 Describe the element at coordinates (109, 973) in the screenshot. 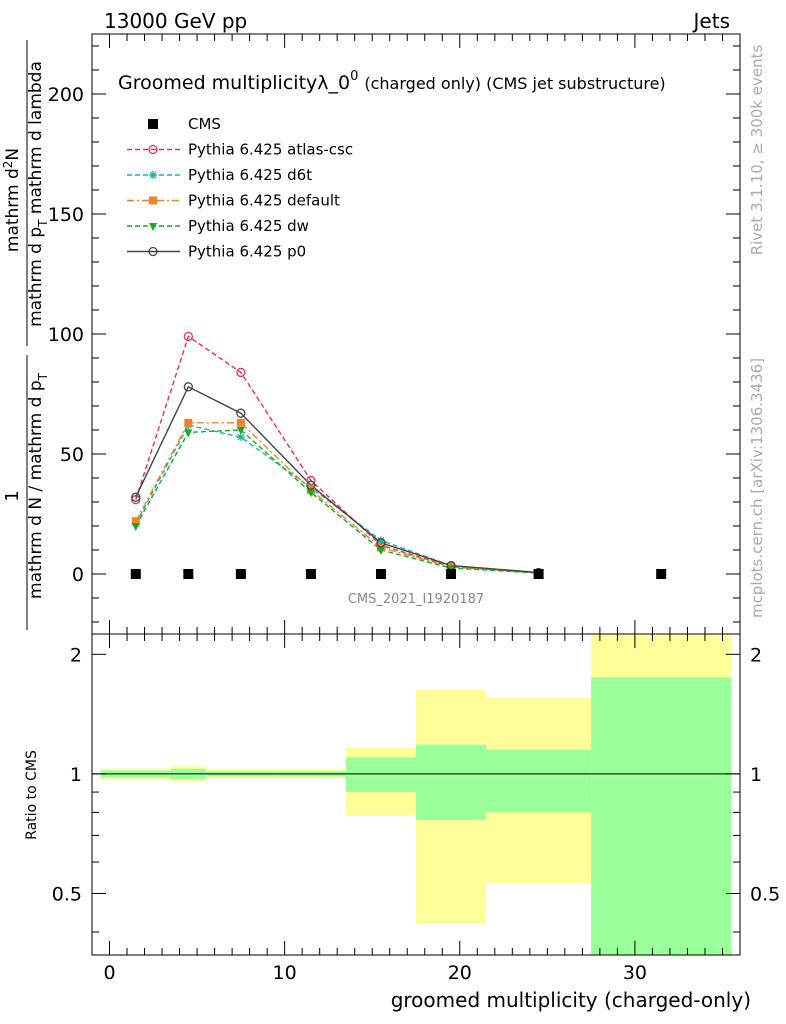

I see `xtick-label: 0` at that location.